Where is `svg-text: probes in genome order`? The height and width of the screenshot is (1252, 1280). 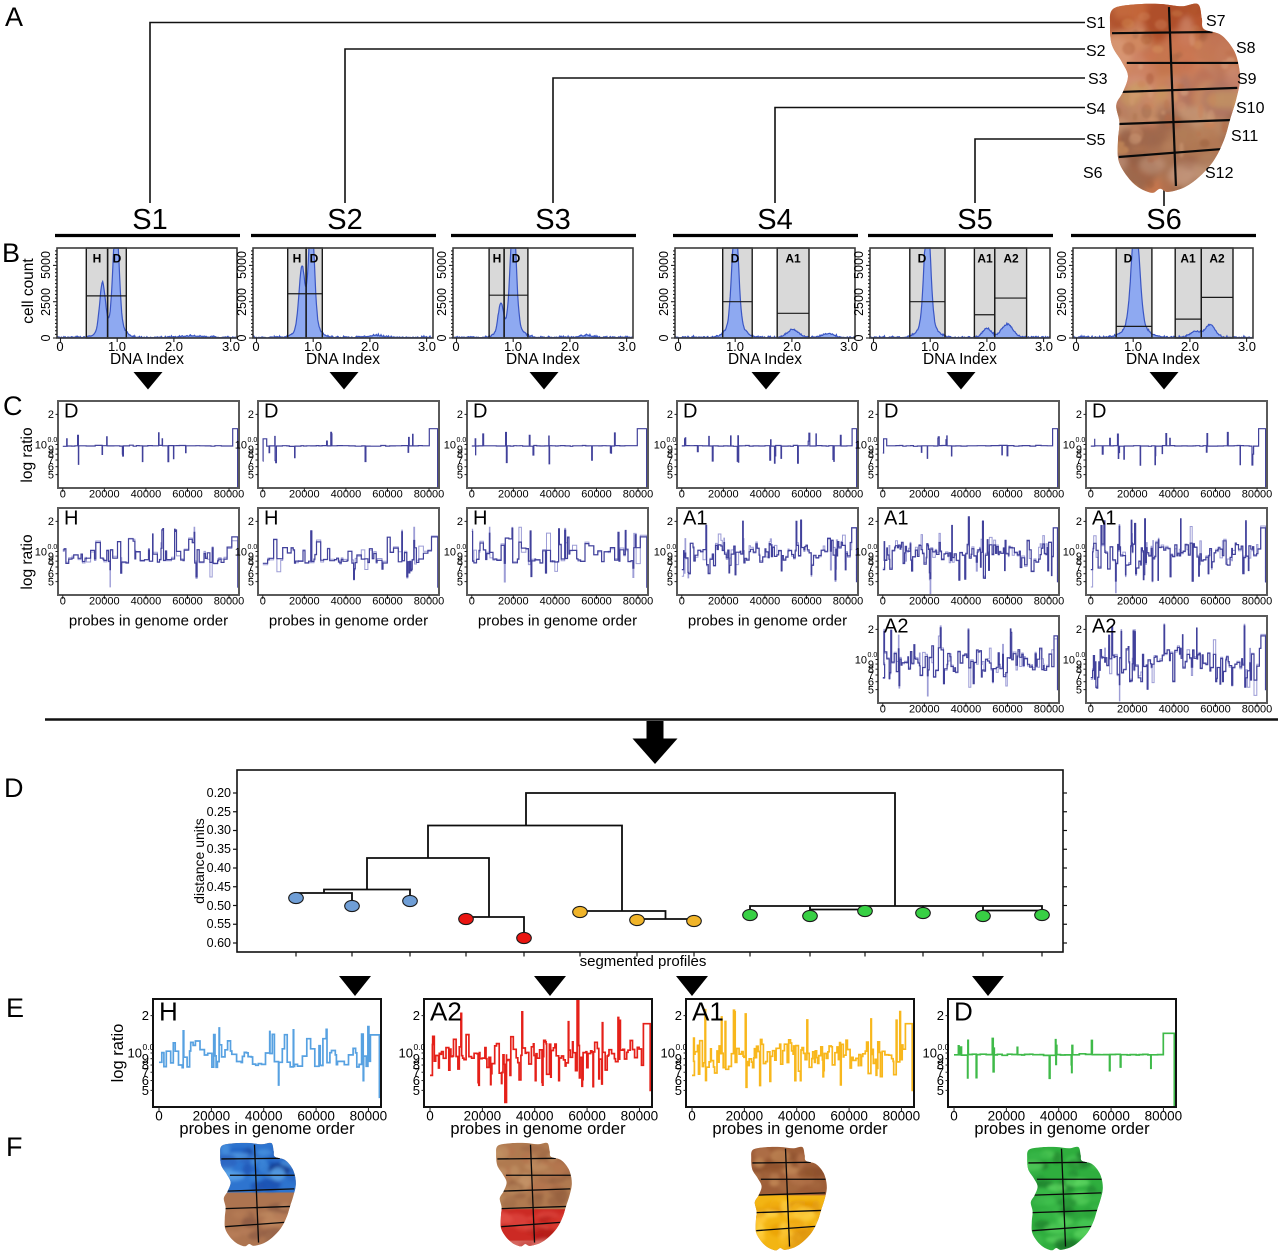
svg-text: probes in genome order is located at coordinates (767, 621).